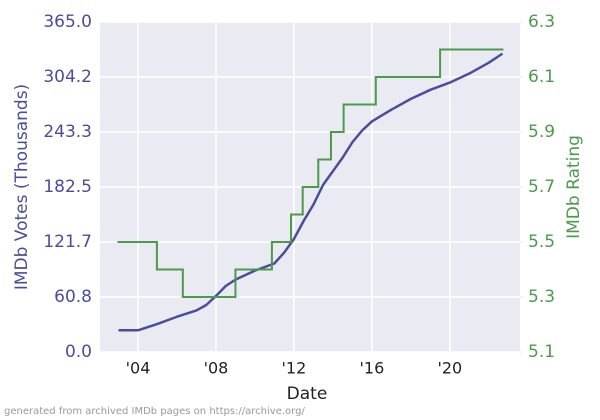 The width and height of the screenshot is (600, 420). What do you see at coordinates (541, 297) in the screenshot?
I see `y2-tick-label: 5.3` at bounding box center [541, 297].